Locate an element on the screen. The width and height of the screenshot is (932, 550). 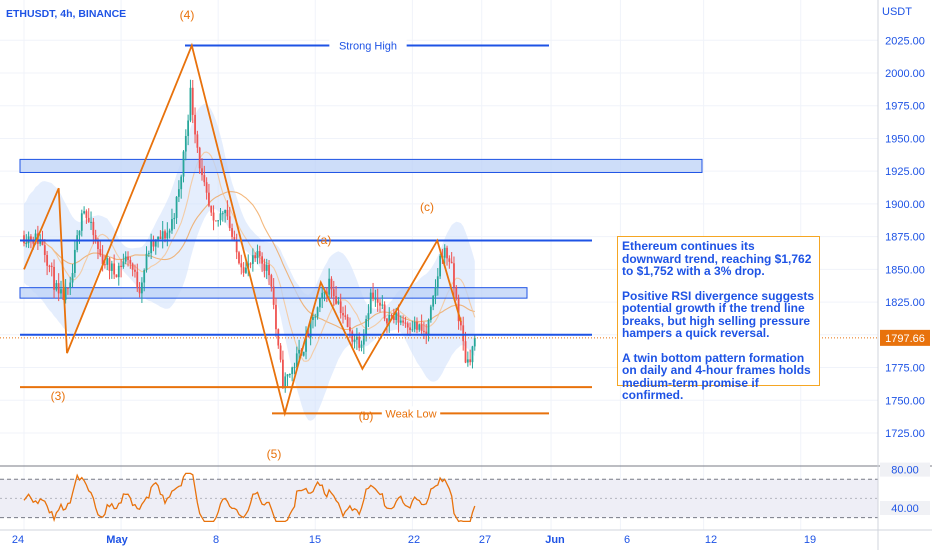
time-tick-4: 22 is located at coordinates (414, 540).